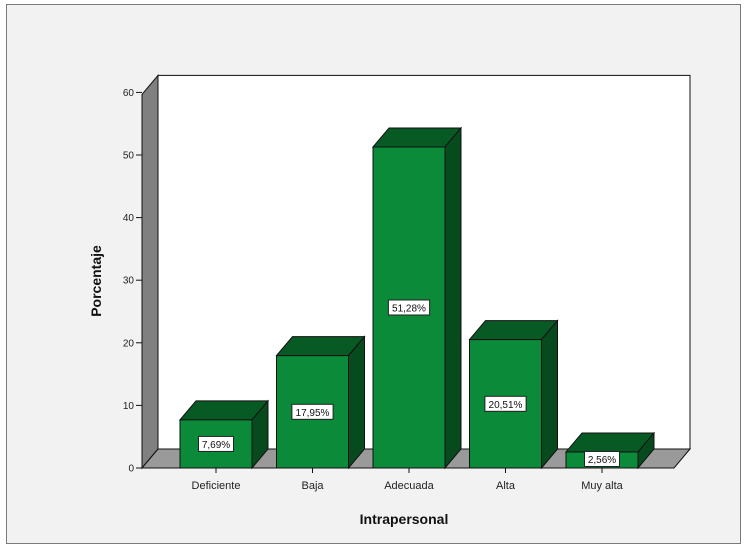 The image size is (753, 552). I want to click on data-label: 7,69%, so click(216, 445).